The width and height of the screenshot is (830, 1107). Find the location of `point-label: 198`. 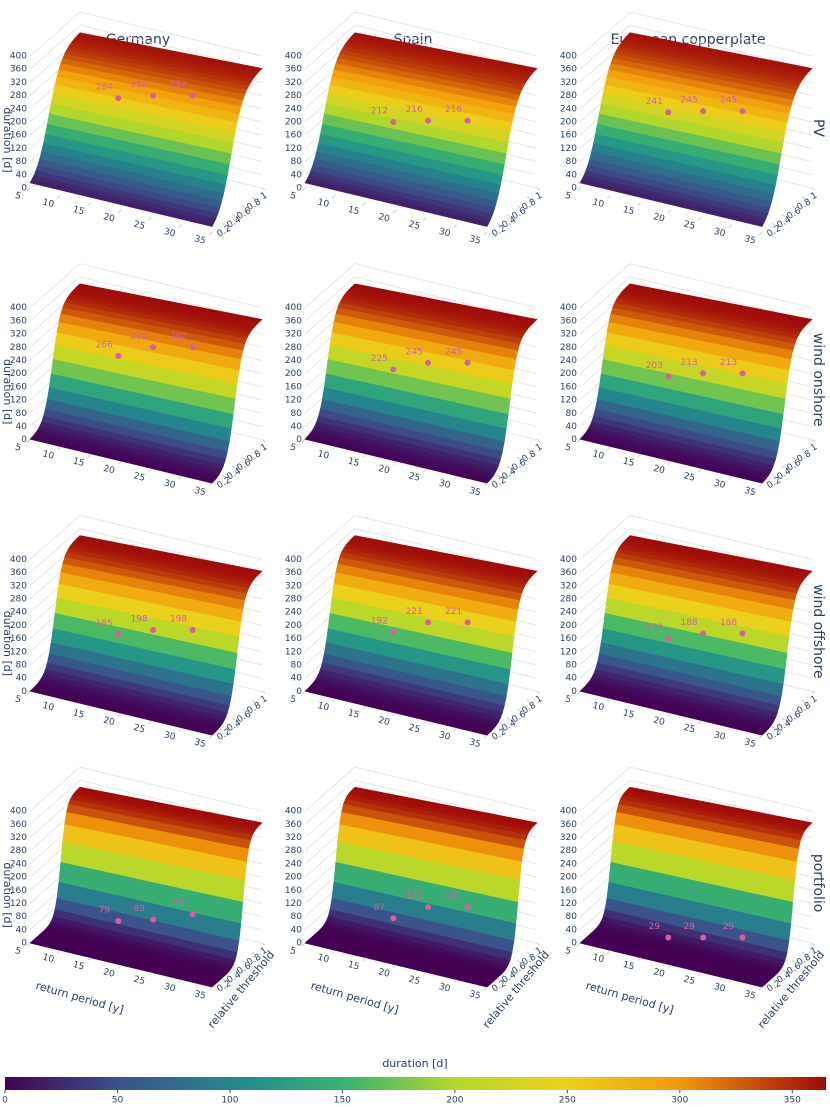

point-label: 198 is located at coordinates (178, 620).